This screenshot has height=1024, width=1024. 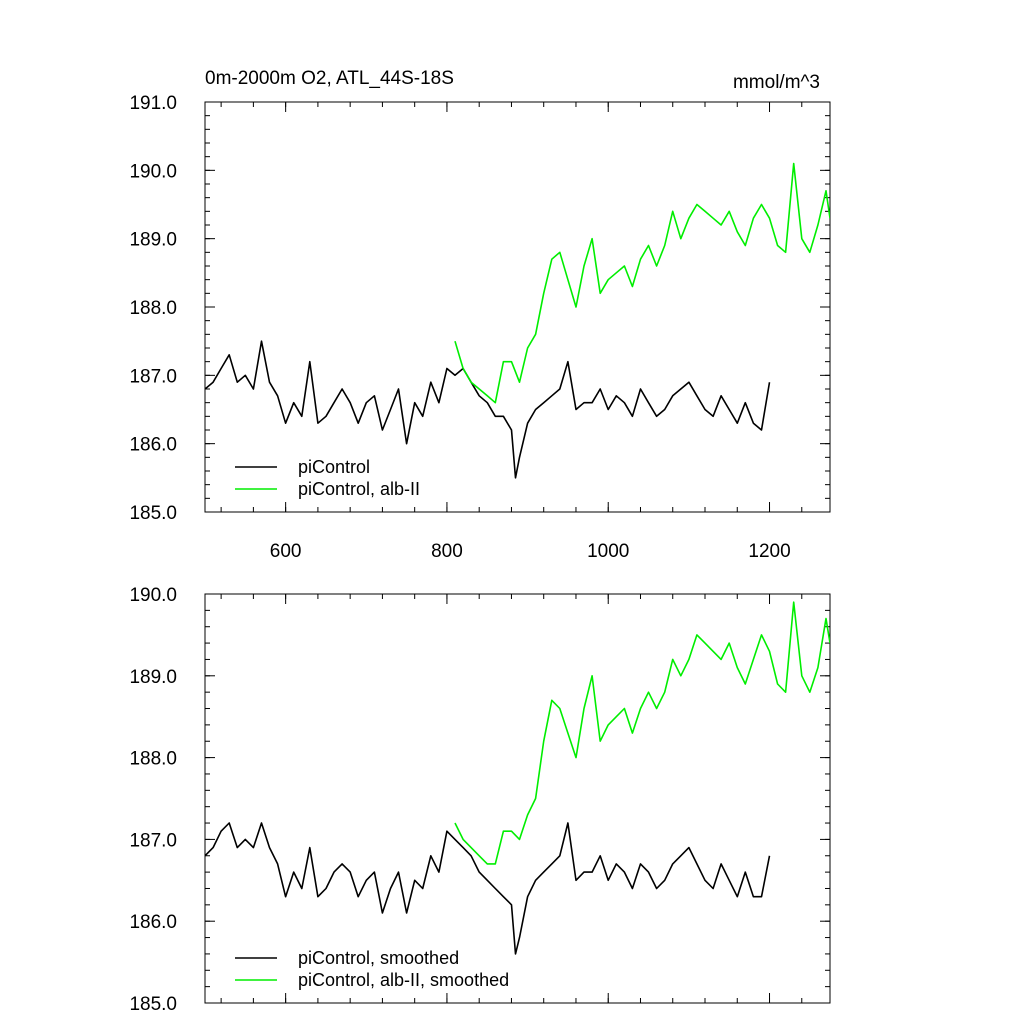 I want to click on legend-label: piControl, alb-II, smoothed, so click(x=403, y=980).